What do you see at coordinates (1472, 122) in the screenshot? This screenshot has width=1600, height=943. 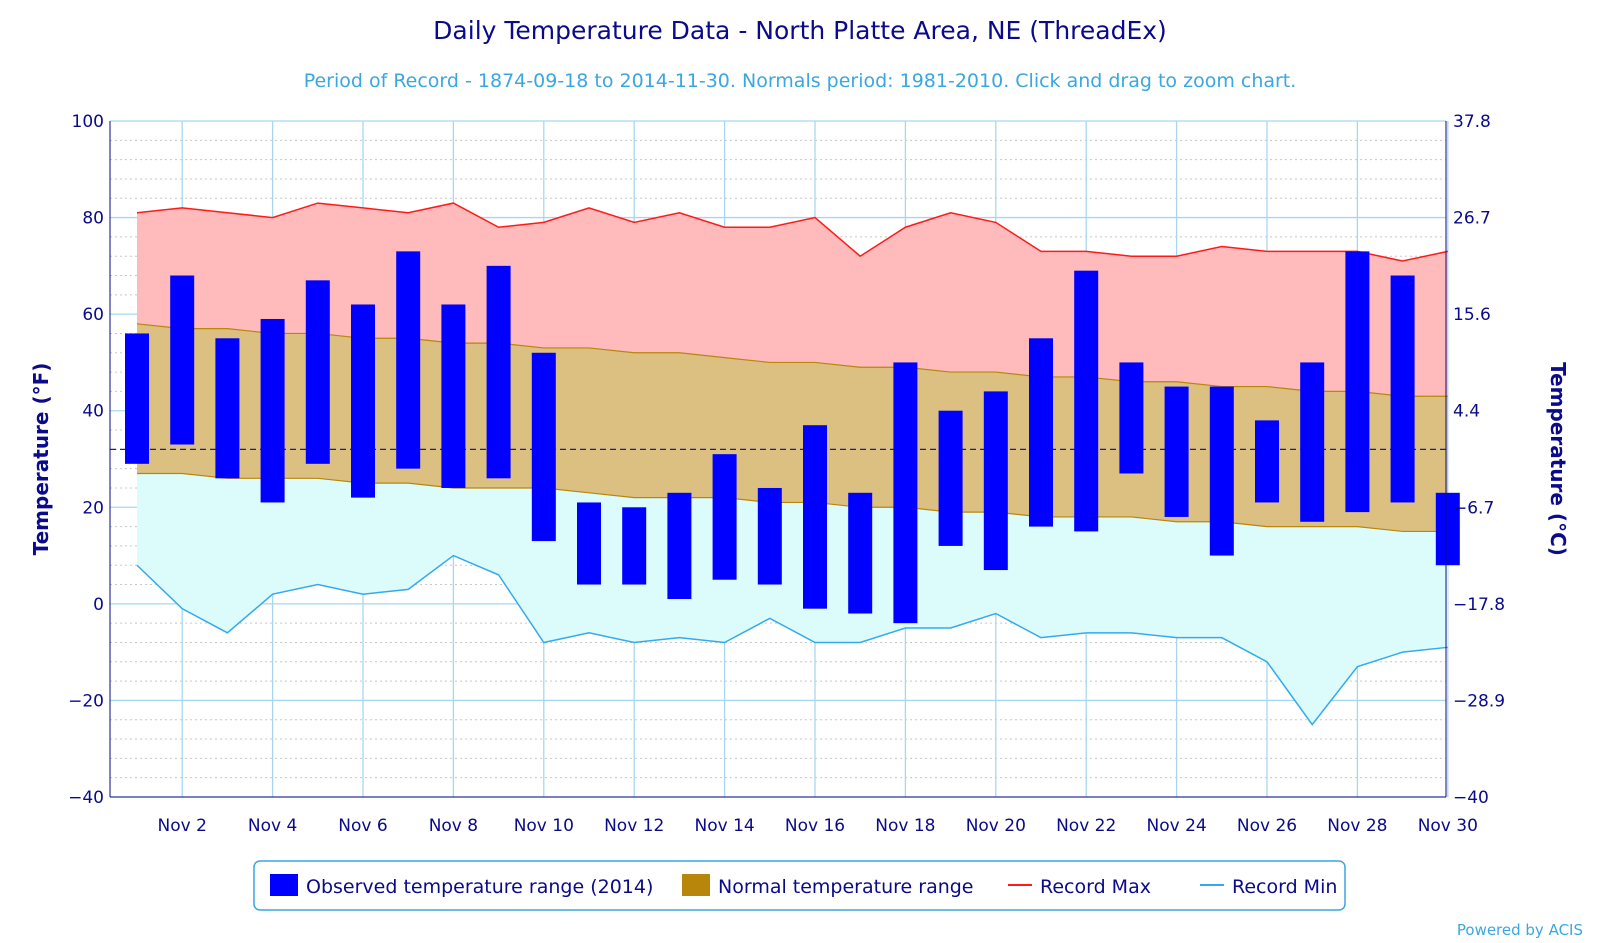 I see `y-tick-label-right: 37.8` at bounding box center [1472, 122].